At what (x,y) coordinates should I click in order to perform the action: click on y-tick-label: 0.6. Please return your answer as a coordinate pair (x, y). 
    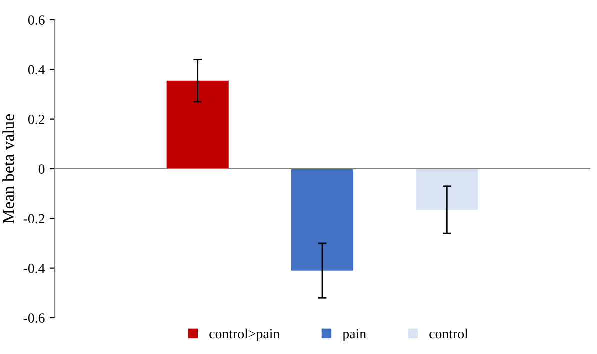
    Looking at the image, I should click on (36, 21).